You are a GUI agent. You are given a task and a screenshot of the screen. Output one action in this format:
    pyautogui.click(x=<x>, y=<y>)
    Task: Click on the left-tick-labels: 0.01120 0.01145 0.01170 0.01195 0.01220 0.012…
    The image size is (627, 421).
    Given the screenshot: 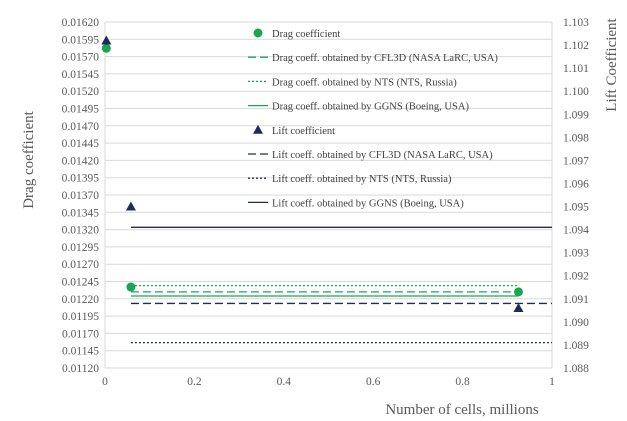 What is the action you would take?
    pyautogui.click(x=81, y=196)
    